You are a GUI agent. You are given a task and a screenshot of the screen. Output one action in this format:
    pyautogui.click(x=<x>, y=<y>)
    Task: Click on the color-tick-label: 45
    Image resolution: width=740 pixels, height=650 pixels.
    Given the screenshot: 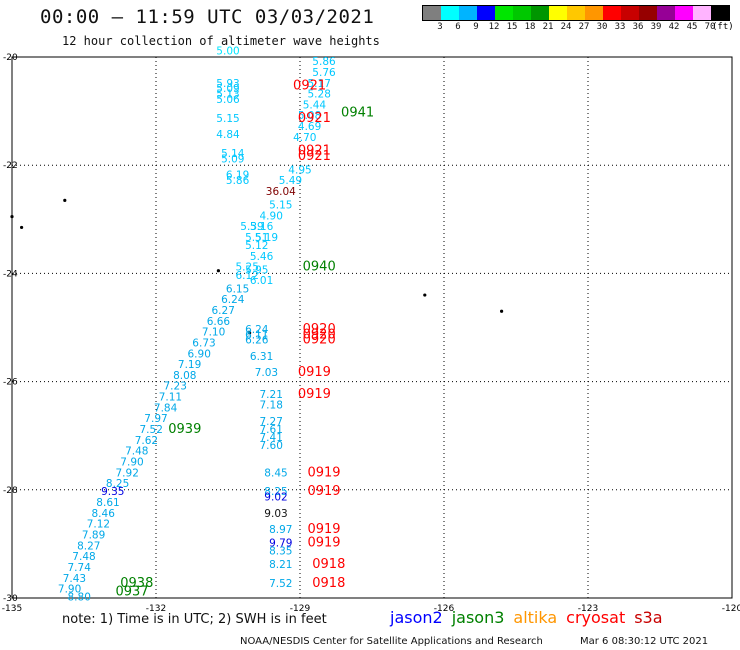 What is the action you would take?
    pyautogui.click(x=692, y=27)
    